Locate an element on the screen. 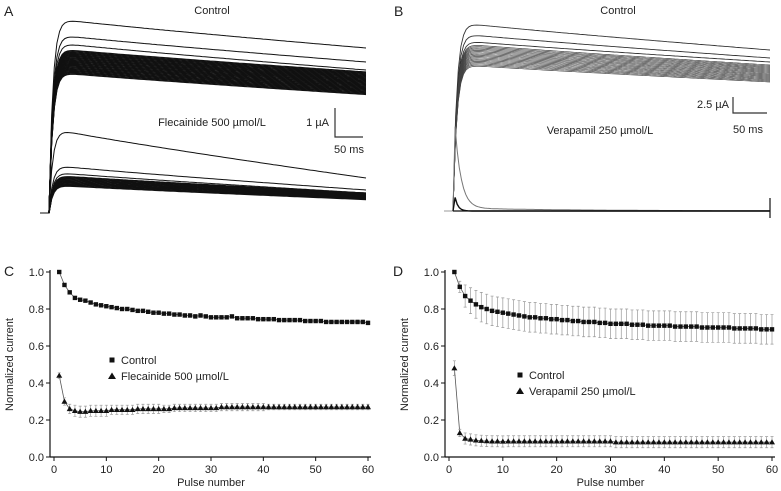  y-tick-label: 0.0 is located at coordinates (431, 458).